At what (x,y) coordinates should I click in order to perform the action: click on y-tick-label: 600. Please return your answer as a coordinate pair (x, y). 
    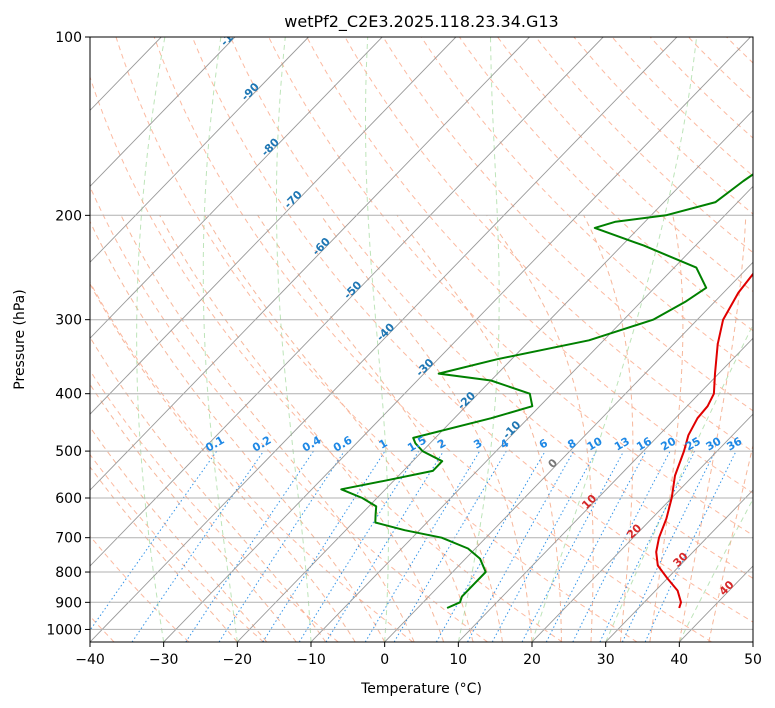
    Looking at the image, I should click on (68, 499).